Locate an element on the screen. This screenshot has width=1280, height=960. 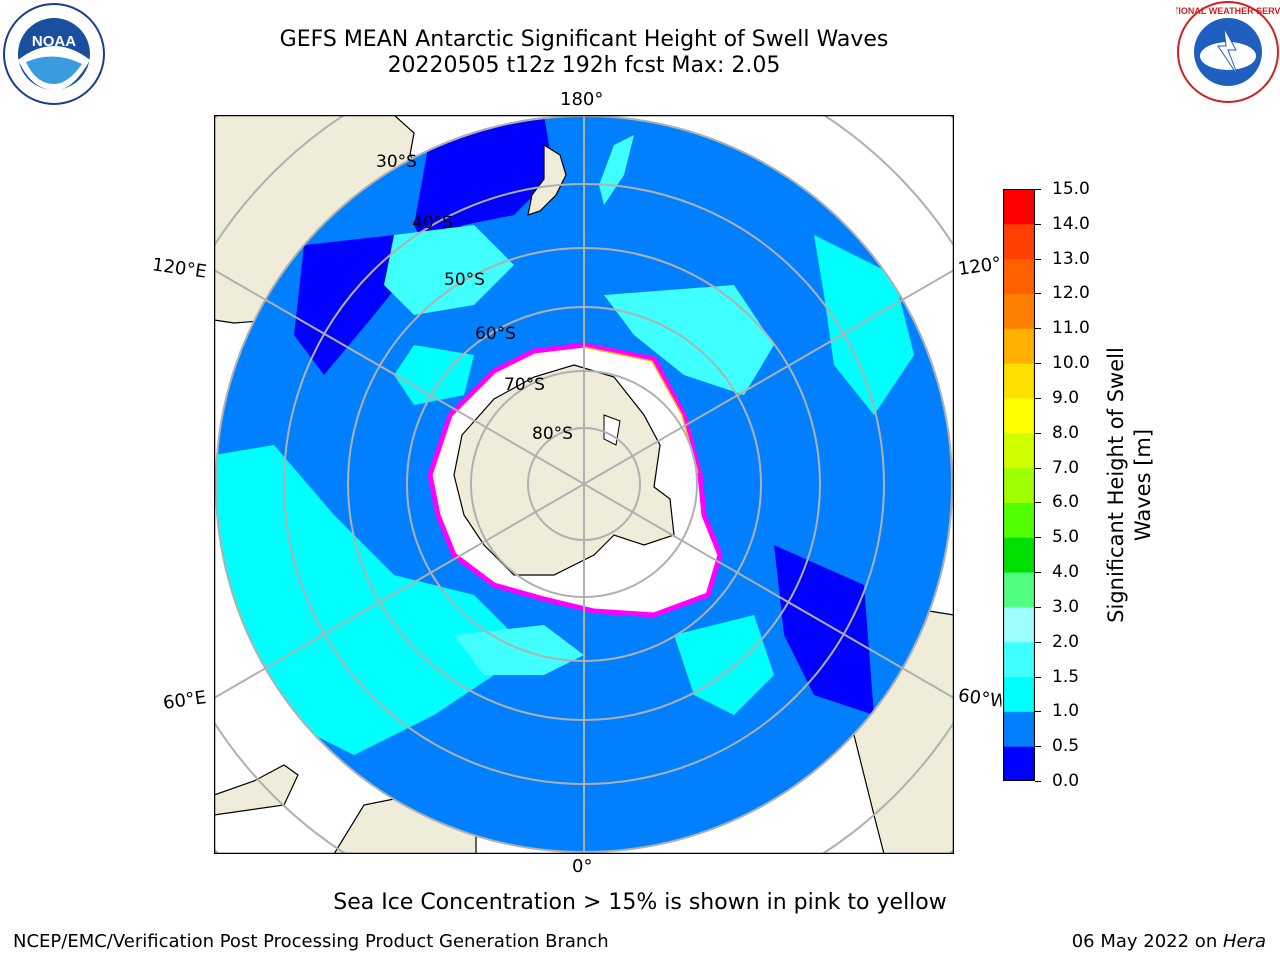
colorbar-tick-label: 9.0 is located at coordinates (1066, 397).